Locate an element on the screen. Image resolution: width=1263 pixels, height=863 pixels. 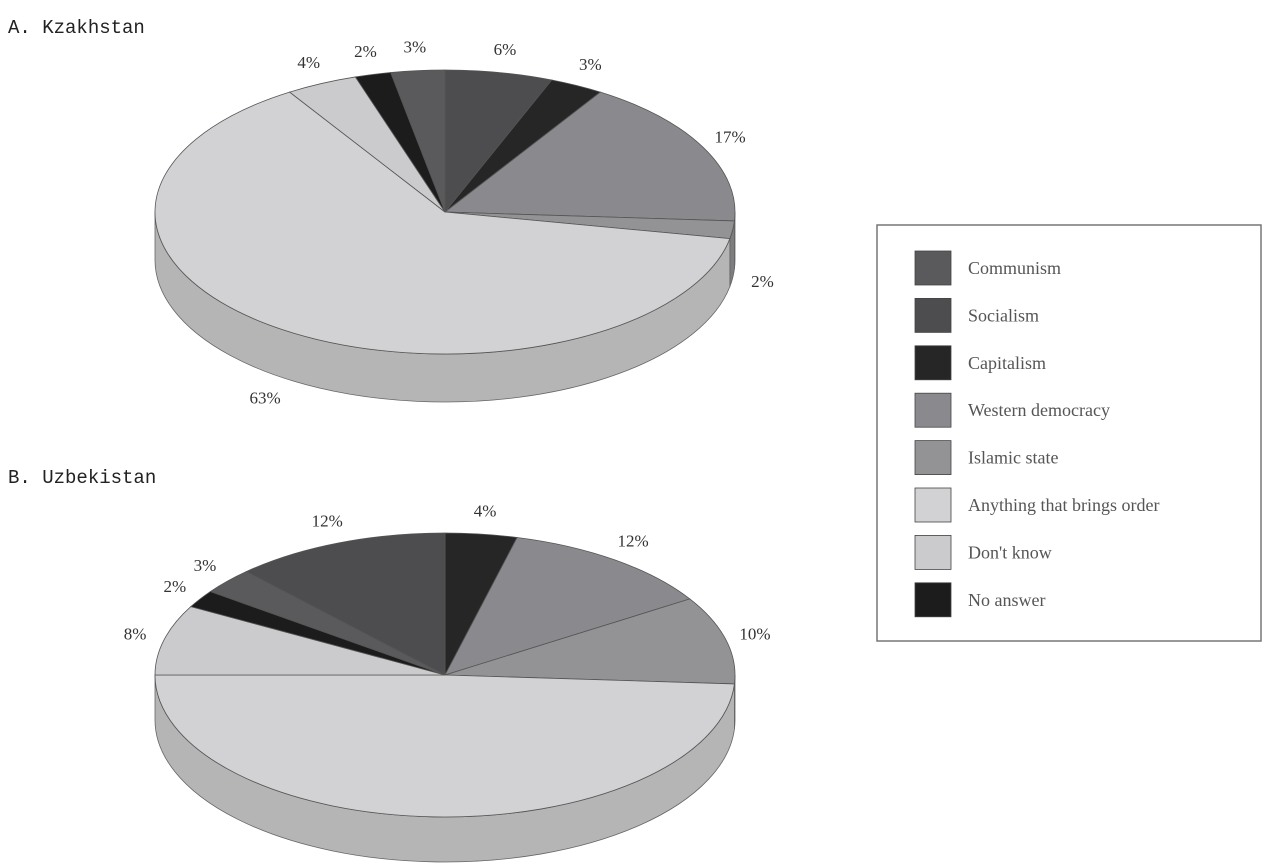
slice-label-islamic-state: 2% is located at coordinates (762, 281).